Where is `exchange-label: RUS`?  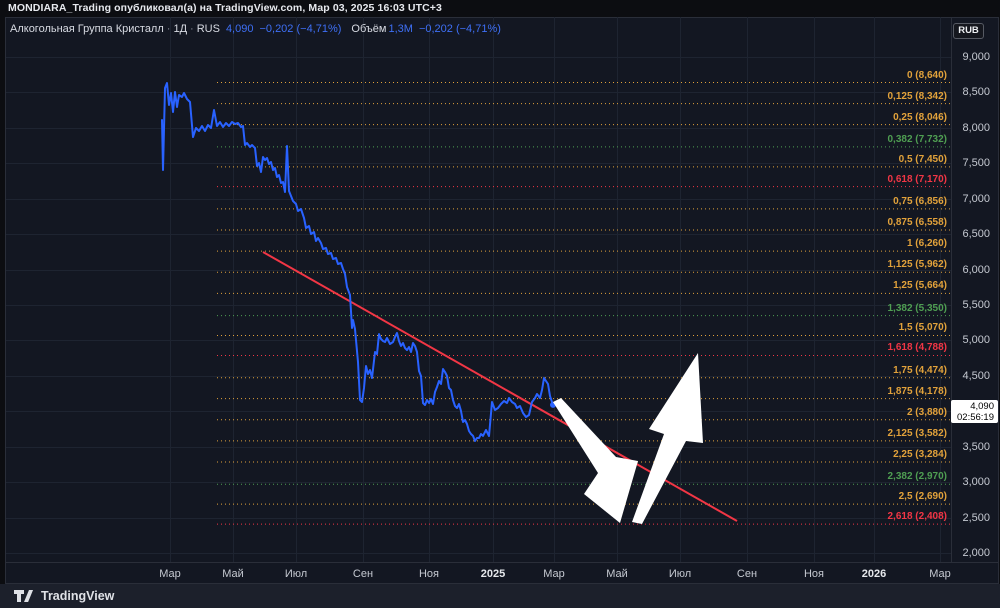
exchange-label: RUS is located at coordinates (208, 29).